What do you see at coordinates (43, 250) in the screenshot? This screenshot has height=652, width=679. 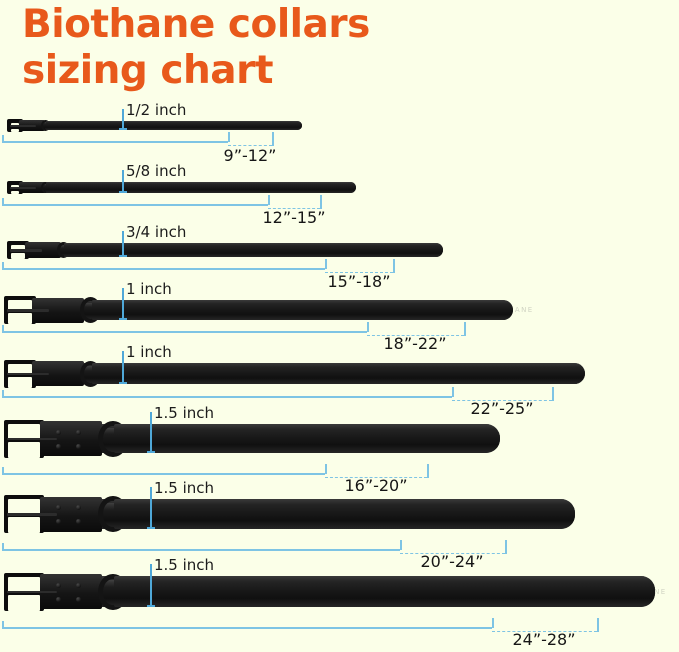 I see `buckle-strap-fold` at bounding box center [43, 250].